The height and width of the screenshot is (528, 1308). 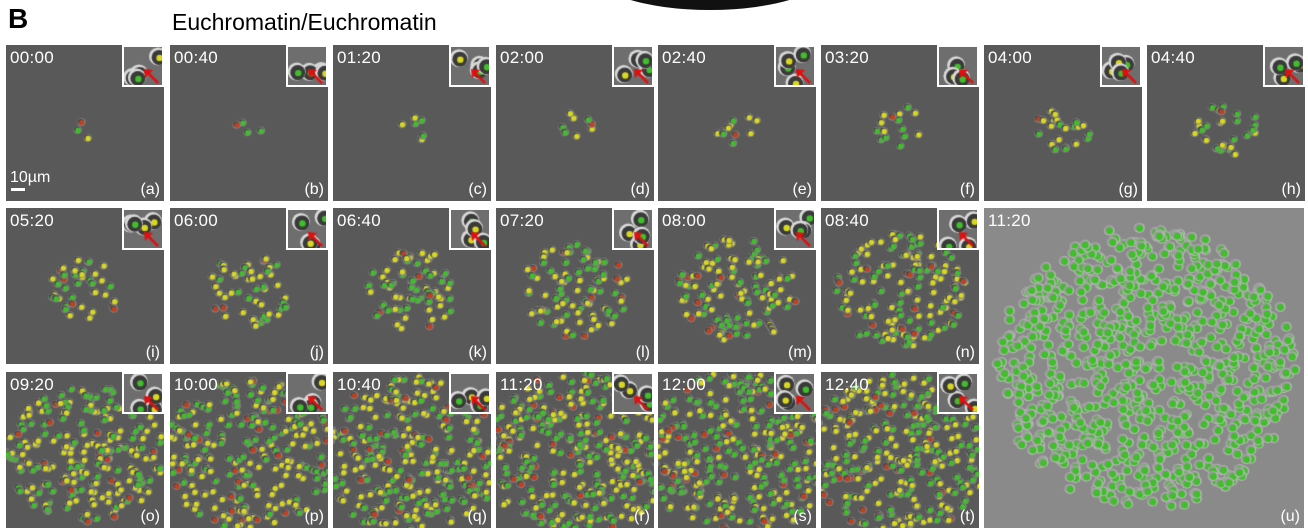 What do you see at coordinates (18, 189) in the screenshot?
I see `scale-bar` at bounding box center [18, 189].